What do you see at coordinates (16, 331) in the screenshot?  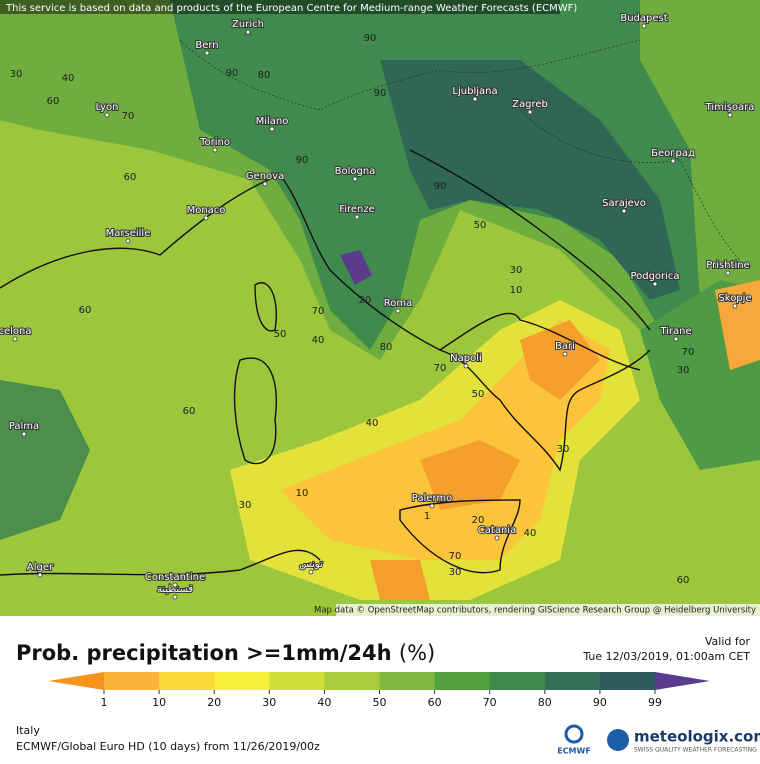 I see `city-label: celona` at bounding box center [16, 331].